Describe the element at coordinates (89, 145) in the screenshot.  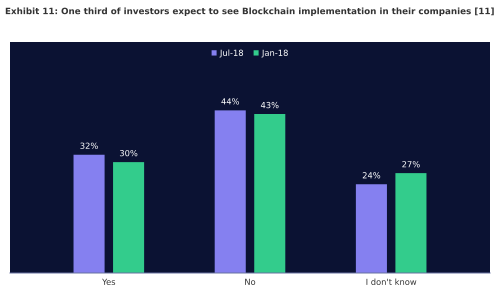
I see `data-label: 32%` at that location.